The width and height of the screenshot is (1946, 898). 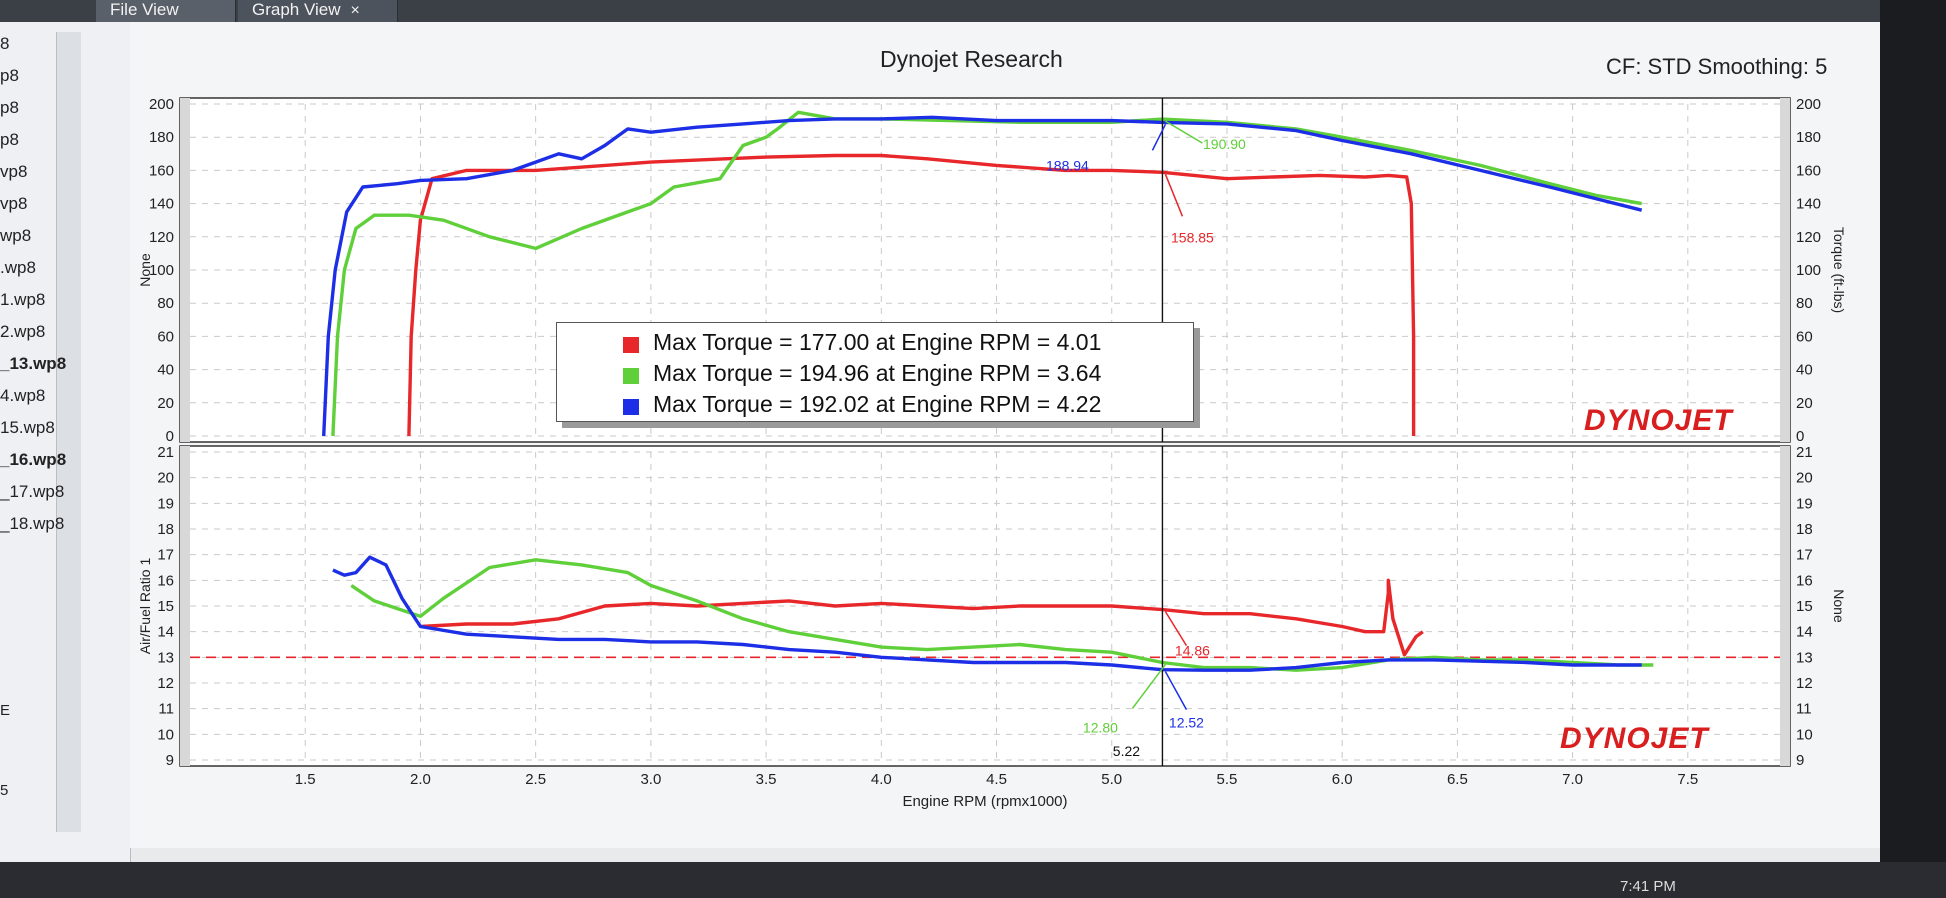 What do you see at coordinates (16, 235) in the screenshot?
I see `file-list-item: wp8` at bounding box center [16, 235].